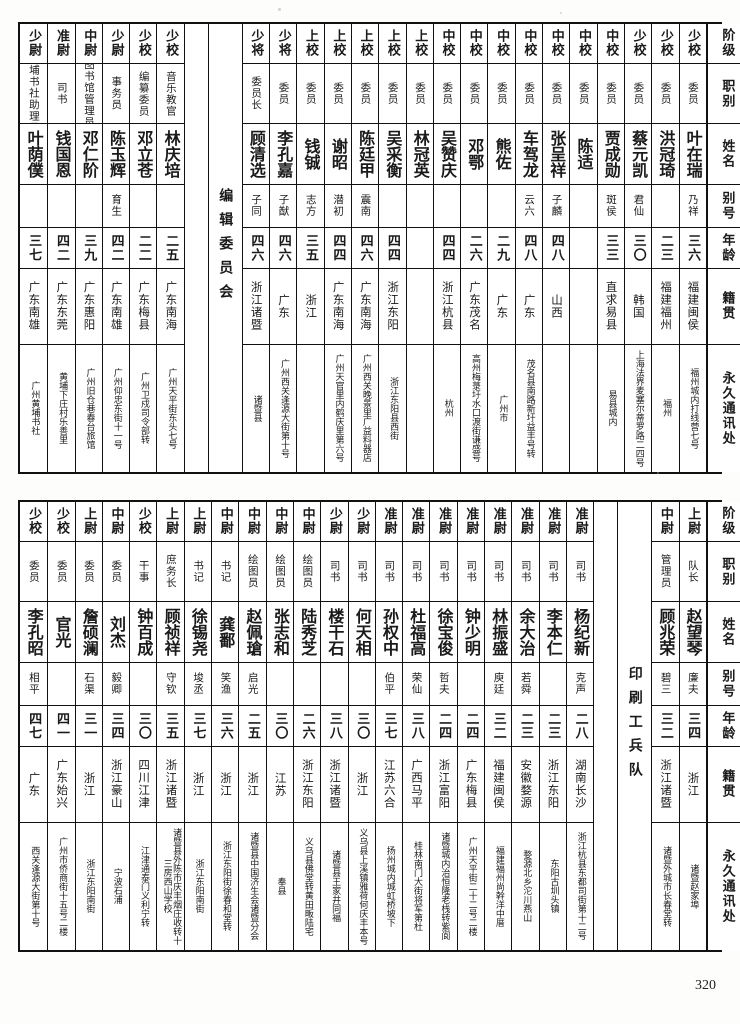 The height and width of the screenshot is (1024, 740). What do you see at coordinates (307, 725) in the screenshot?
I see `cell-age: 二六` at bounding box center [307, 725].